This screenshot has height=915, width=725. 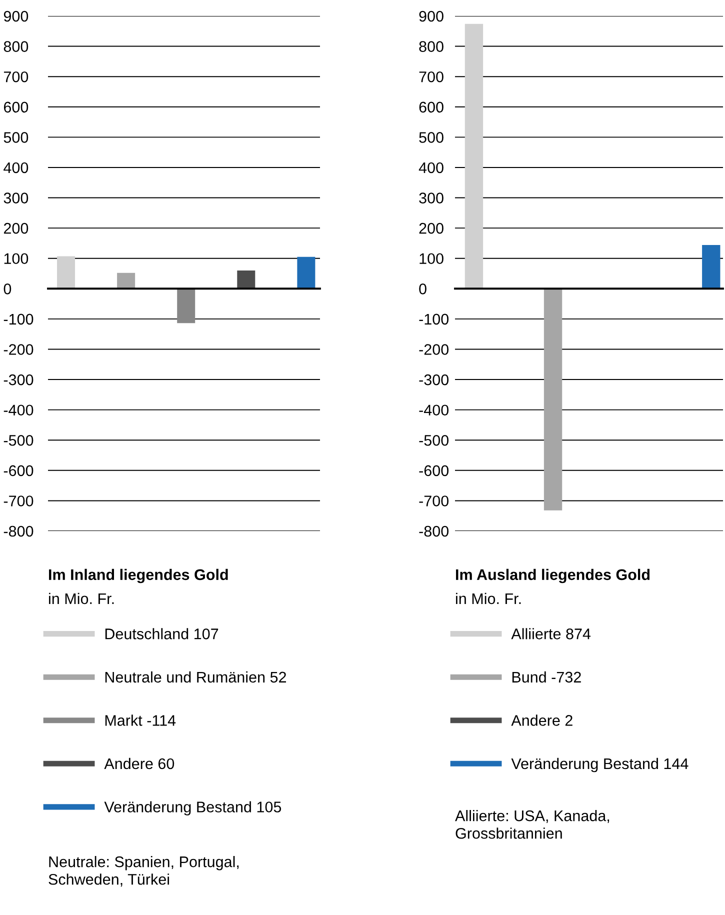 What do you see at coordinates (140, 720) in the screenshot?
I see `legend-label: Markt -114` at bounding box center [140, 720].